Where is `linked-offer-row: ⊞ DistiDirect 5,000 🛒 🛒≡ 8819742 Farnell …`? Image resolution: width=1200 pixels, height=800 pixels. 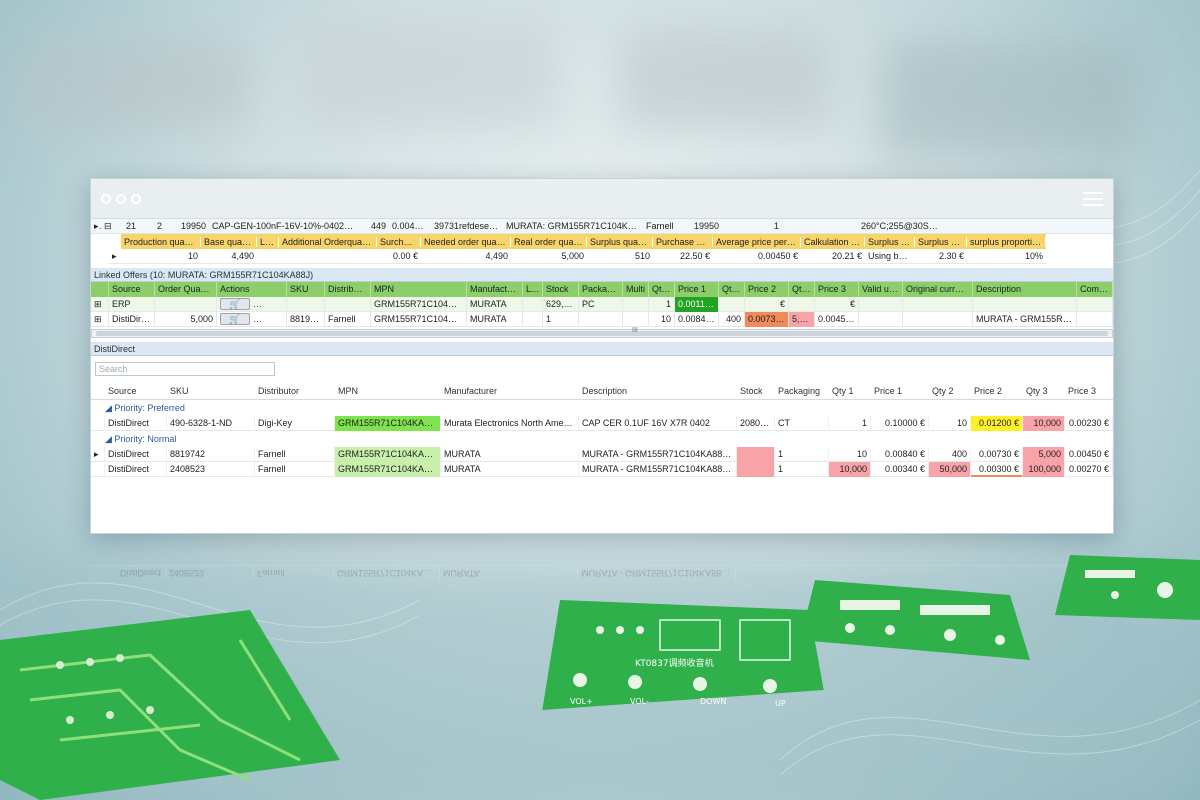
linked-offer-row: ⊞ DistiDirect 5,000 🛒 🛒≡ 8819742 Farnell … is located at coordinates (602, 319).